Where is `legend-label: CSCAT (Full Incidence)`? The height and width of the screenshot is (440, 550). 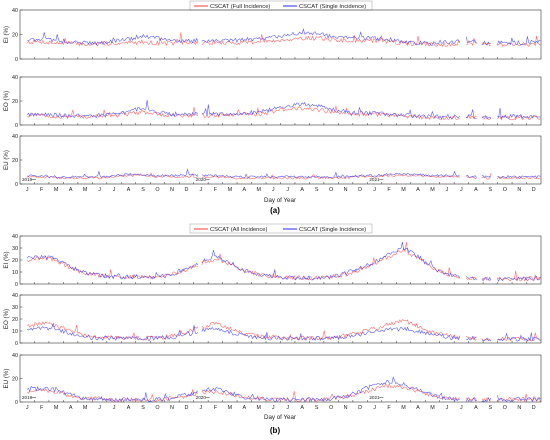 legend-label: CSCAT (Full Incidence) is located at coordinates (240, 7).